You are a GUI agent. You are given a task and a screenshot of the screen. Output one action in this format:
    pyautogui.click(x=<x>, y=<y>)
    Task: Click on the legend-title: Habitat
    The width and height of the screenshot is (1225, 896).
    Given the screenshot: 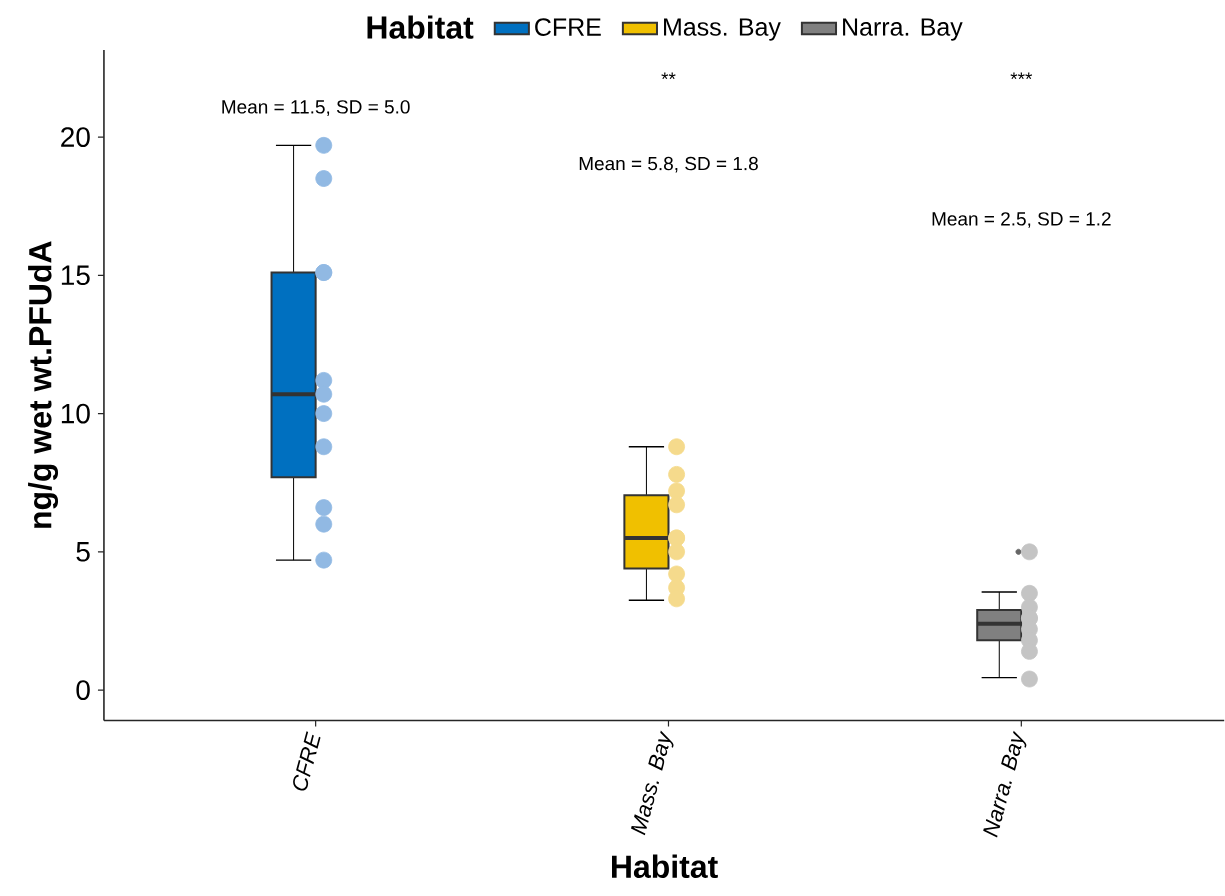 What is the action you would take?
    pyautogui.click(x=420, y=27)
    